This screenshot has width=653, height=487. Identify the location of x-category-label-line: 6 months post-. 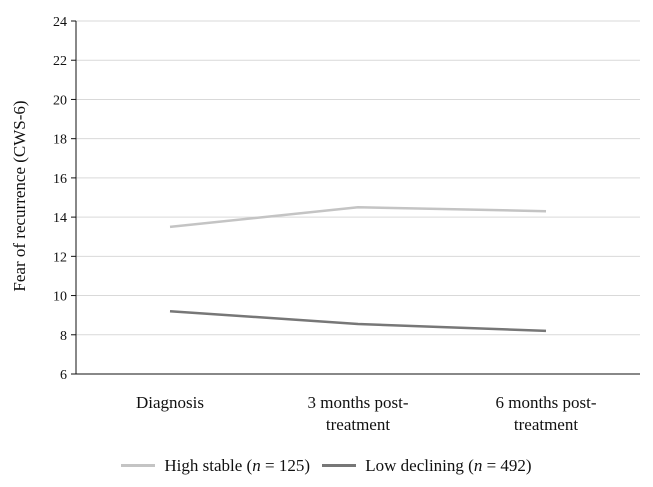
(545, 402).